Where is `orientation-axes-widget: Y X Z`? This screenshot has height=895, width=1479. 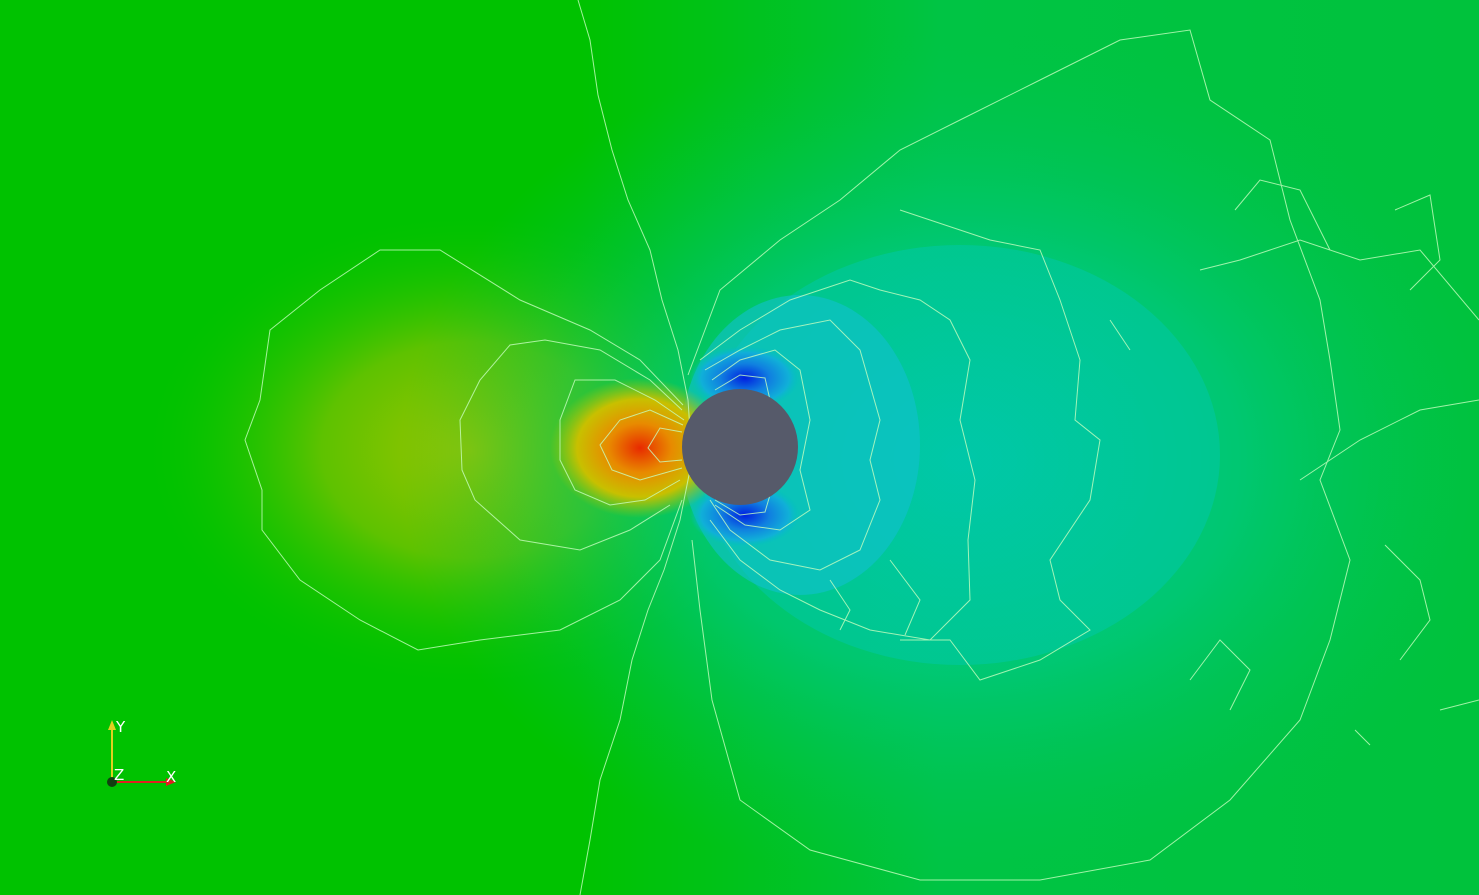
orientation-axes-widget: Y X Z is located at coordinates (144, 754).